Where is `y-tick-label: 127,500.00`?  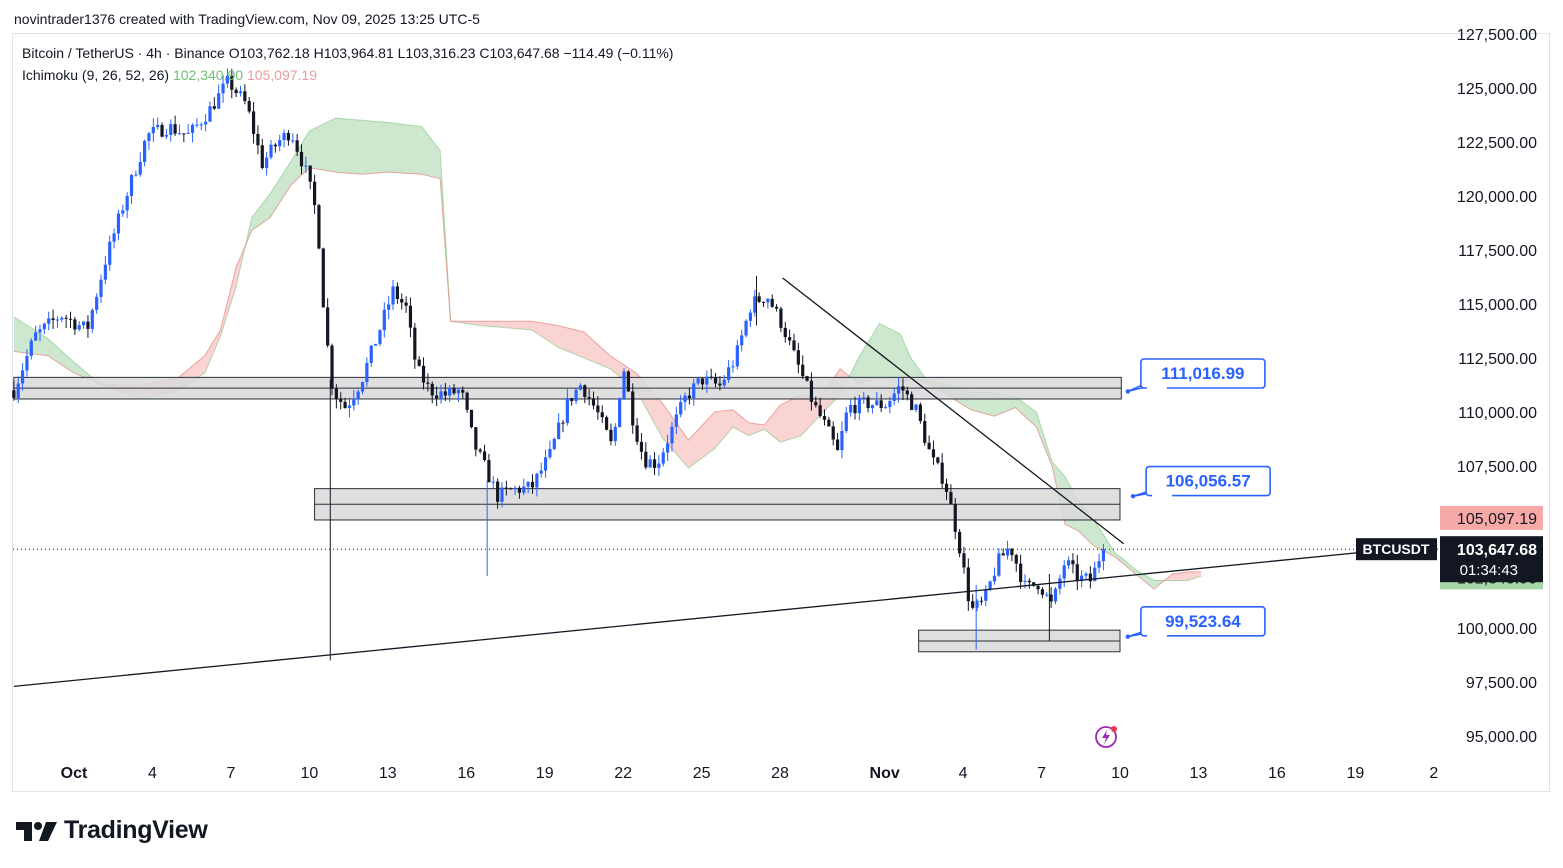
y-tick-label: 127,500.00 is located at coordinates (1497, 35).